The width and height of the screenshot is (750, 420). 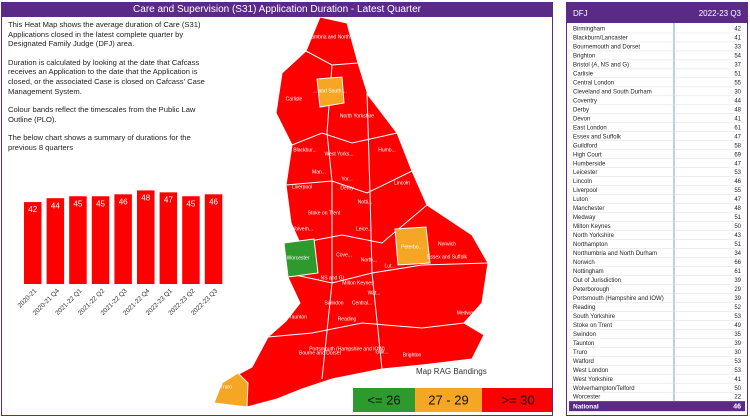 What do you see at coordinates (412, 246) in the screenshot?
I see `peterborough-area` at bounding box center [412, 246].